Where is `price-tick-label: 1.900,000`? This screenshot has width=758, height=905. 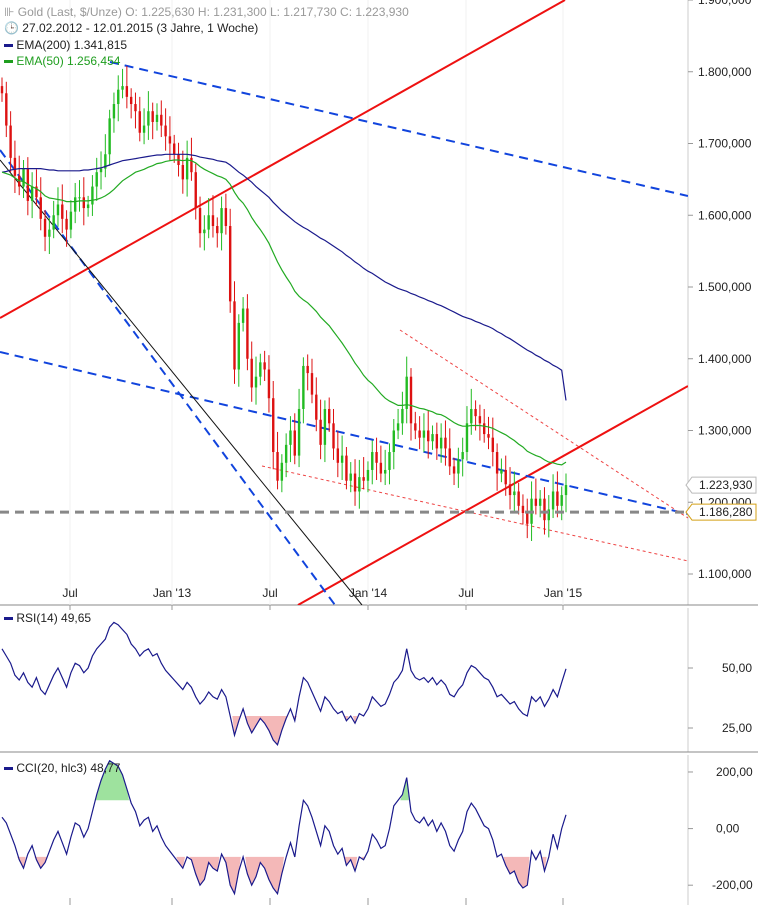
price-tick-label: 1.900,000 is located at coordinates (725, 3).